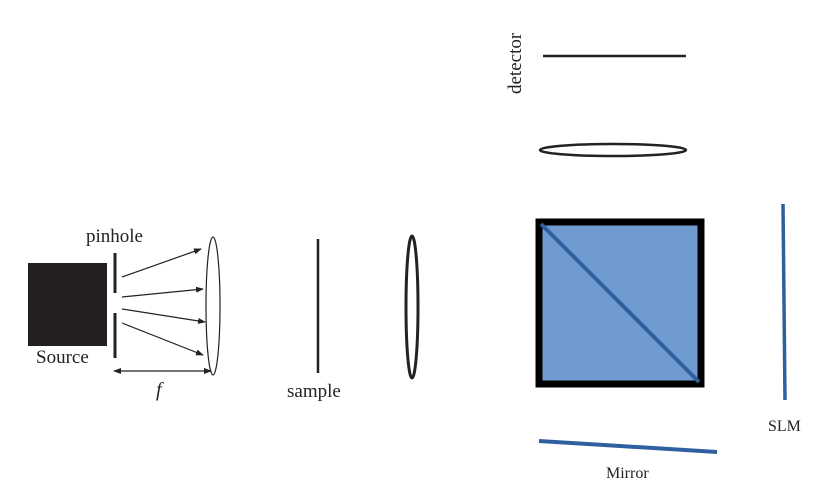  I want to click on detector-lens, so click(613, 150).